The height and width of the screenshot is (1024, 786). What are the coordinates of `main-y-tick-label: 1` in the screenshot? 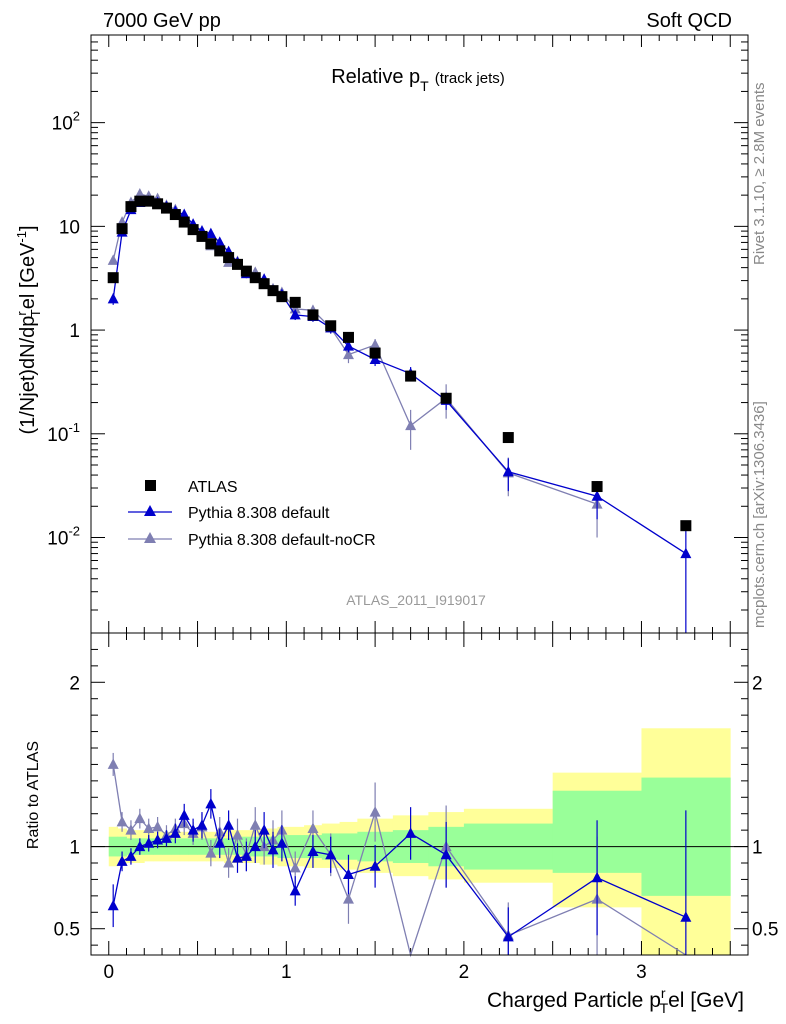 It's located at (74, 331).